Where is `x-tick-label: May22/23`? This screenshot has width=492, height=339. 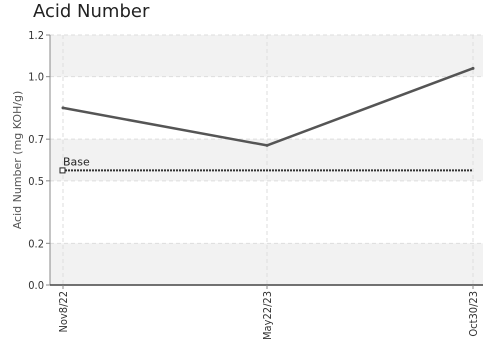 x-tick-label: May22/23 is located at coordinates (267, 315).